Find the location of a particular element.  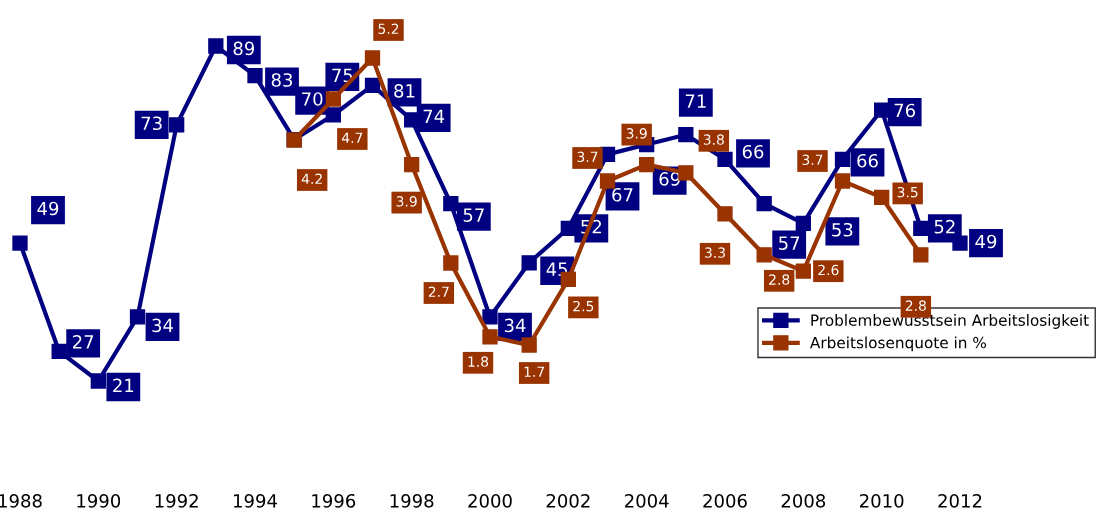

x-tick-label: 1990 is located at coordinates (99, 500).